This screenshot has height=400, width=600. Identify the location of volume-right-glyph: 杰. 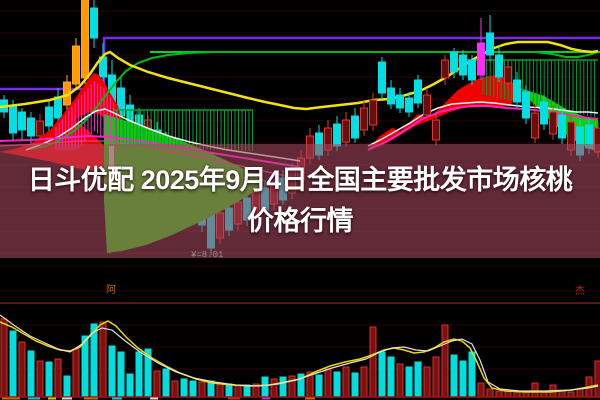
(580, 292).